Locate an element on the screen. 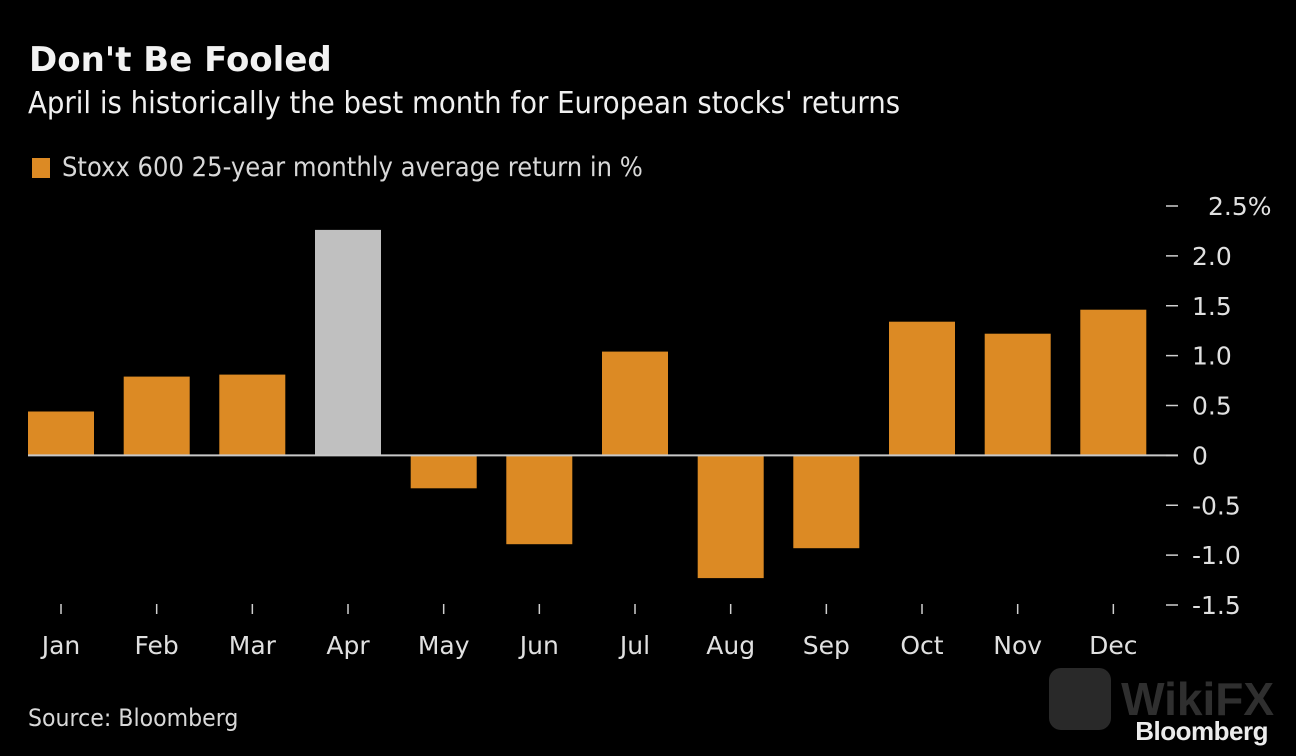 The image size is (1296, 756). y-tick-label: 2.5% is located at coordinates (1240, 206).